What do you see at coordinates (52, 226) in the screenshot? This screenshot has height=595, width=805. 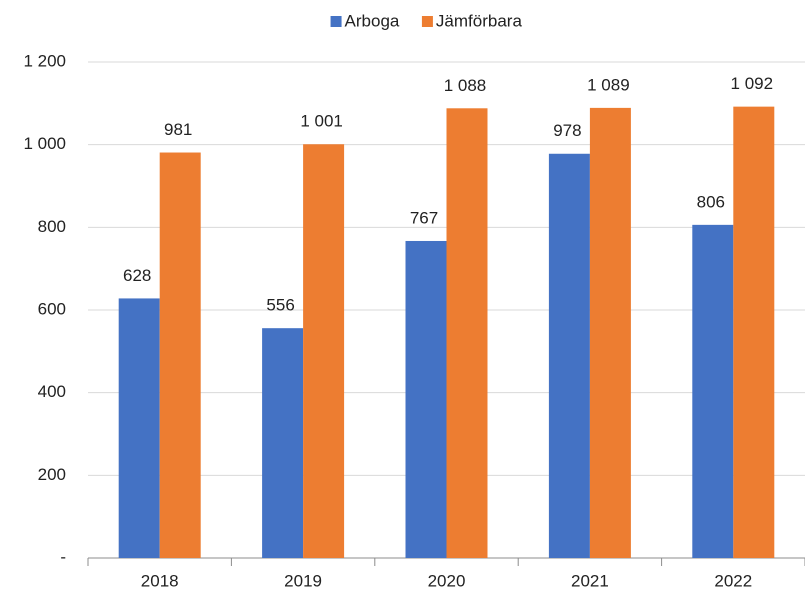 I see `y-tick-label: 800` at bounding box center [52, 226].